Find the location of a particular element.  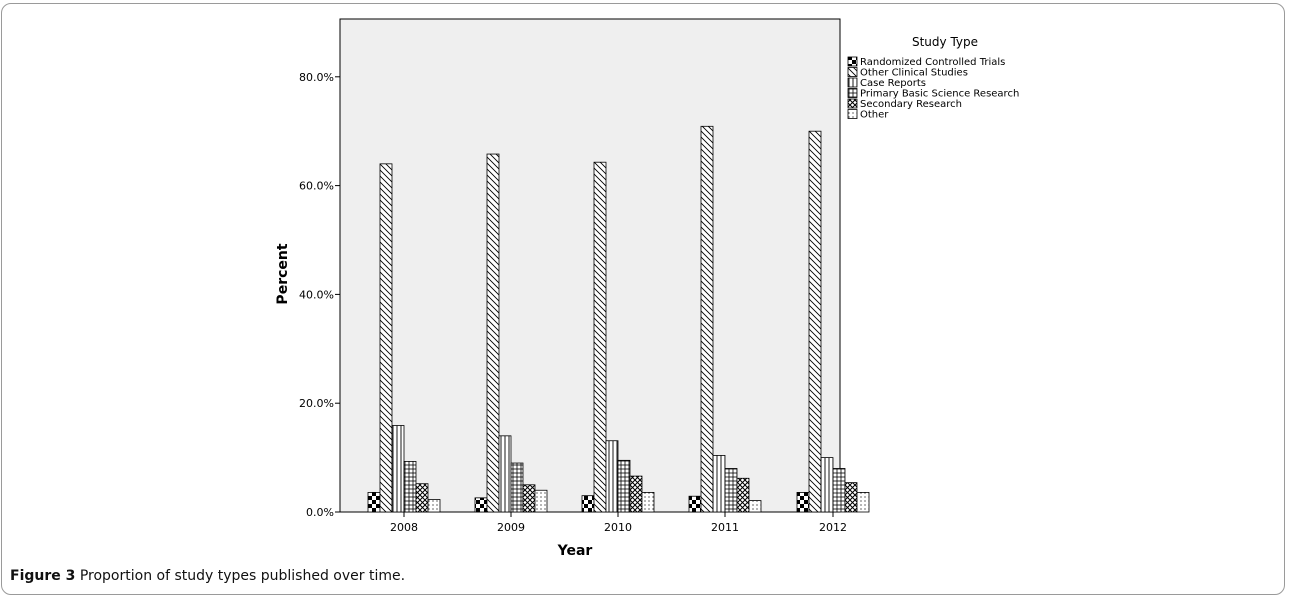

y-axis: 0.0% 20.0% 40.0% 60.0% 80.0% is located at coordinates (319, 295).